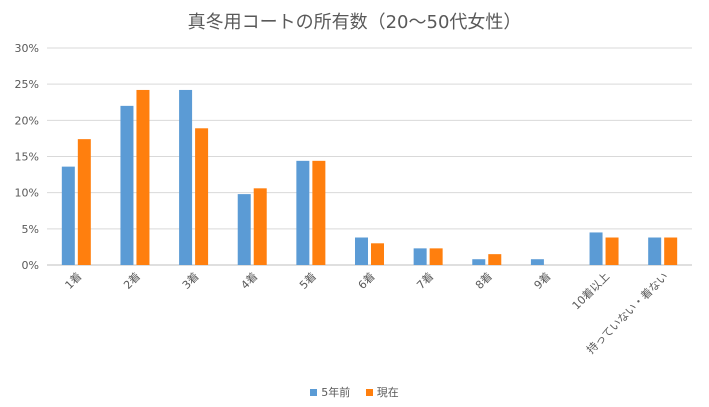 This screenshot has width=709, height=407. I want to click on legend-label-5-years-ago: 5年前, so click(336, 392).